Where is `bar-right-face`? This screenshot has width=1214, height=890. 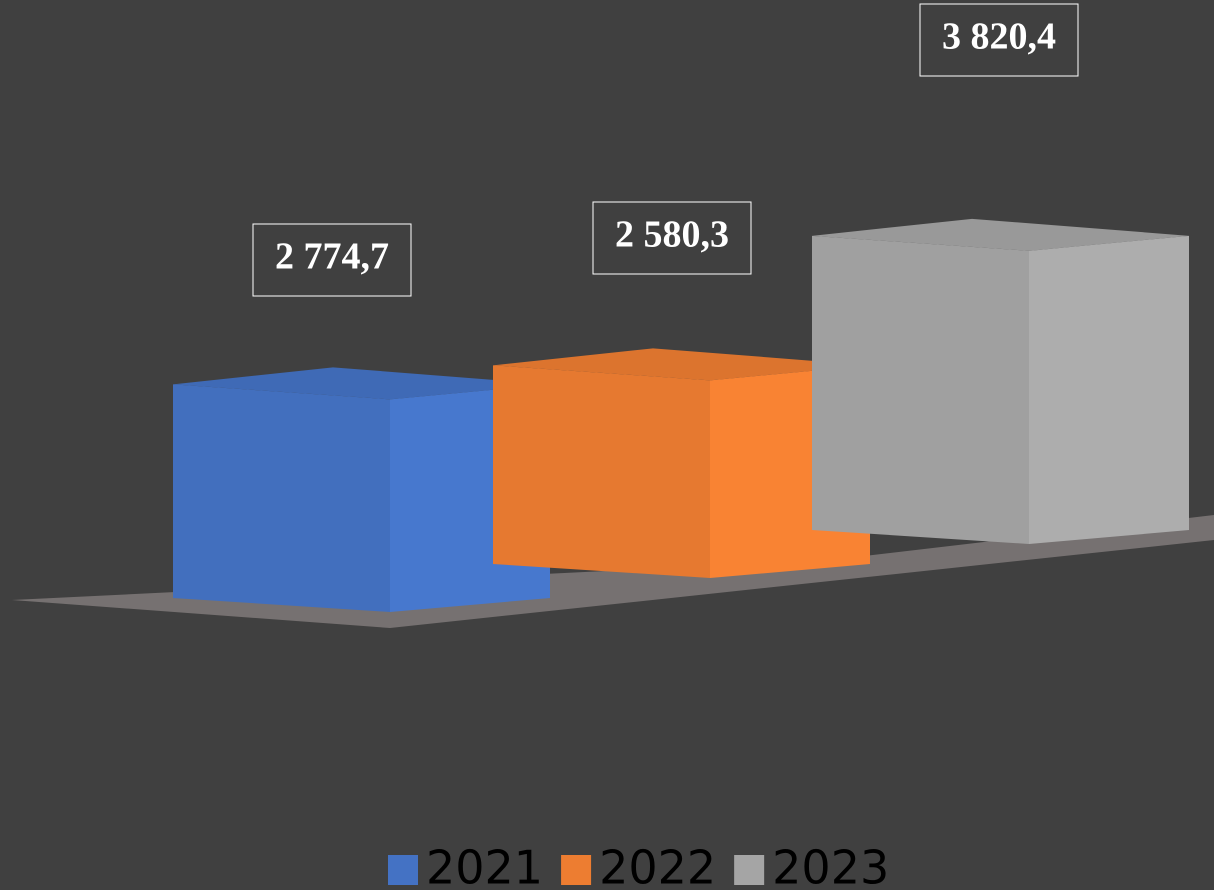 bar-right-face is located at coordinates (1109, 389).